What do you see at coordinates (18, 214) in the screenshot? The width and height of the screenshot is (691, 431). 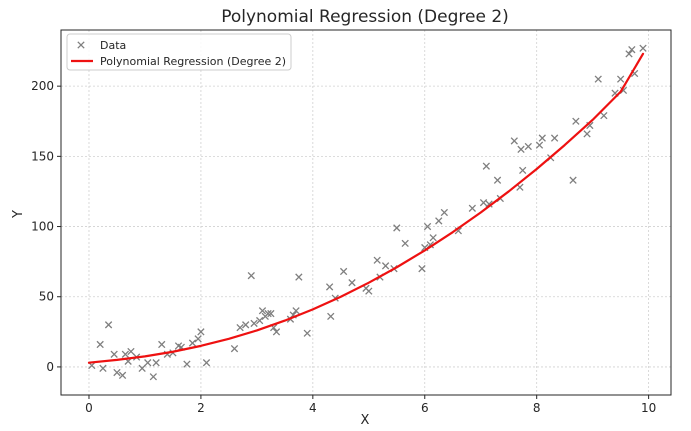 I see `y-axis-label: Y` at bounding box center [18, 214].